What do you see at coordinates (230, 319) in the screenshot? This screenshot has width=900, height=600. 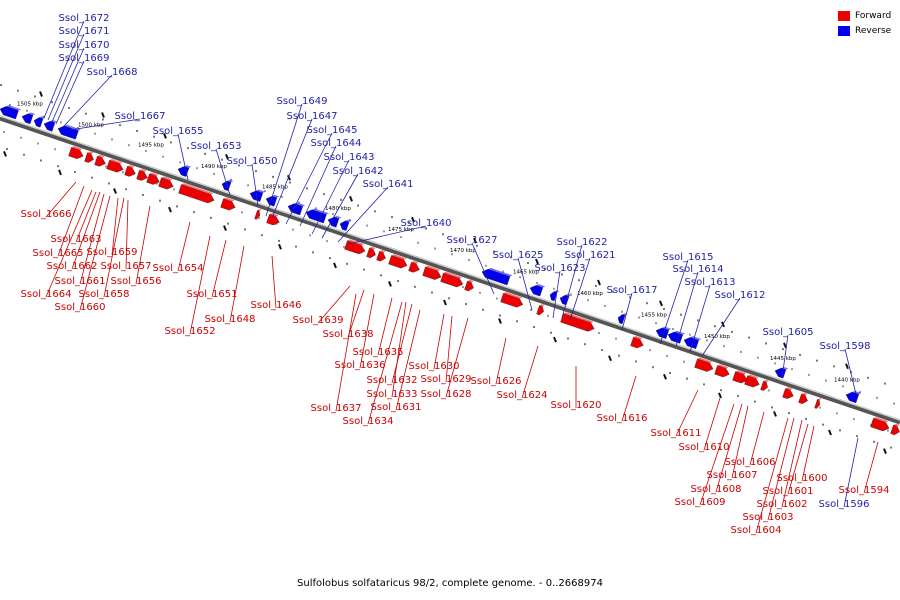 I see `gene-label: Ssol_1648` at bounding box center [230, 319].